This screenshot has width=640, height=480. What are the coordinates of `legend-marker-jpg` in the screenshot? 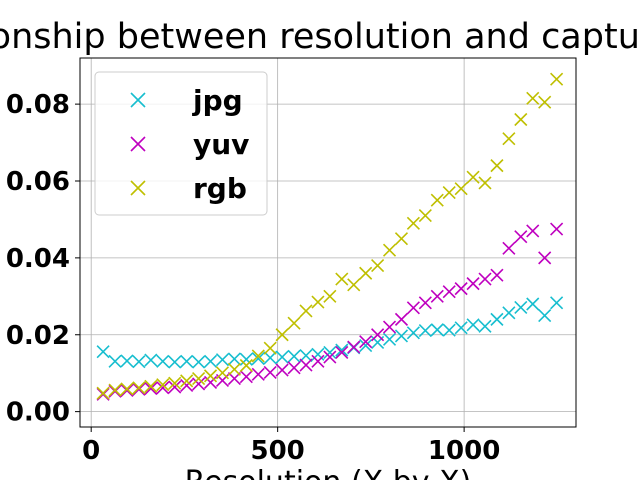 It's located at (138, 100).